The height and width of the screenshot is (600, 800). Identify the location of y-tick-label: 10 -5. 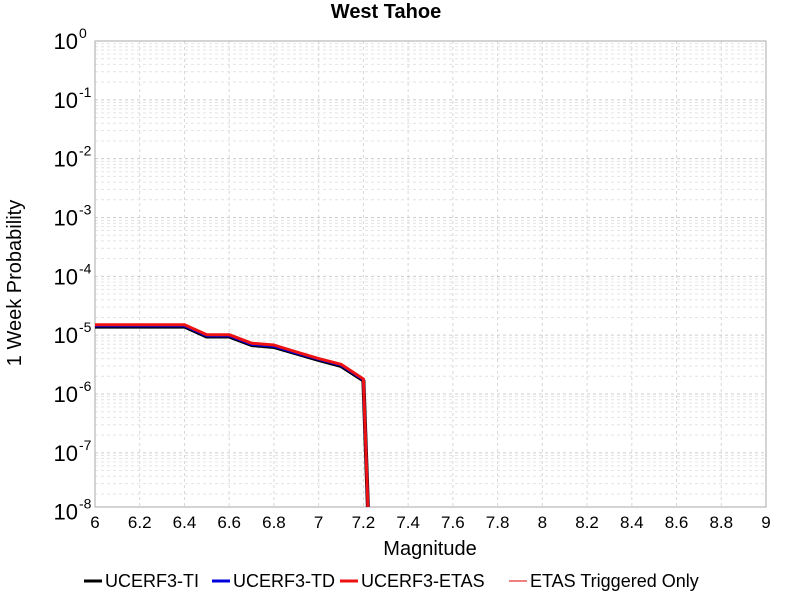
(73, 333).